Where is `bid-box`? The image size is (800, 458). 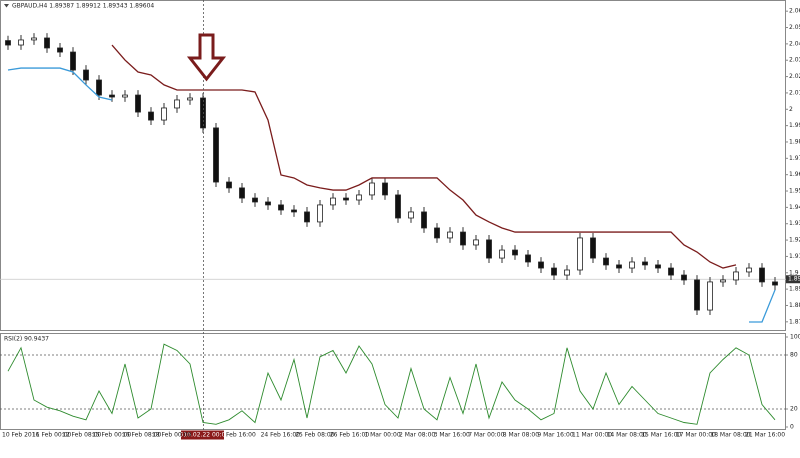 bid-box is located at coordinates (793, 279).